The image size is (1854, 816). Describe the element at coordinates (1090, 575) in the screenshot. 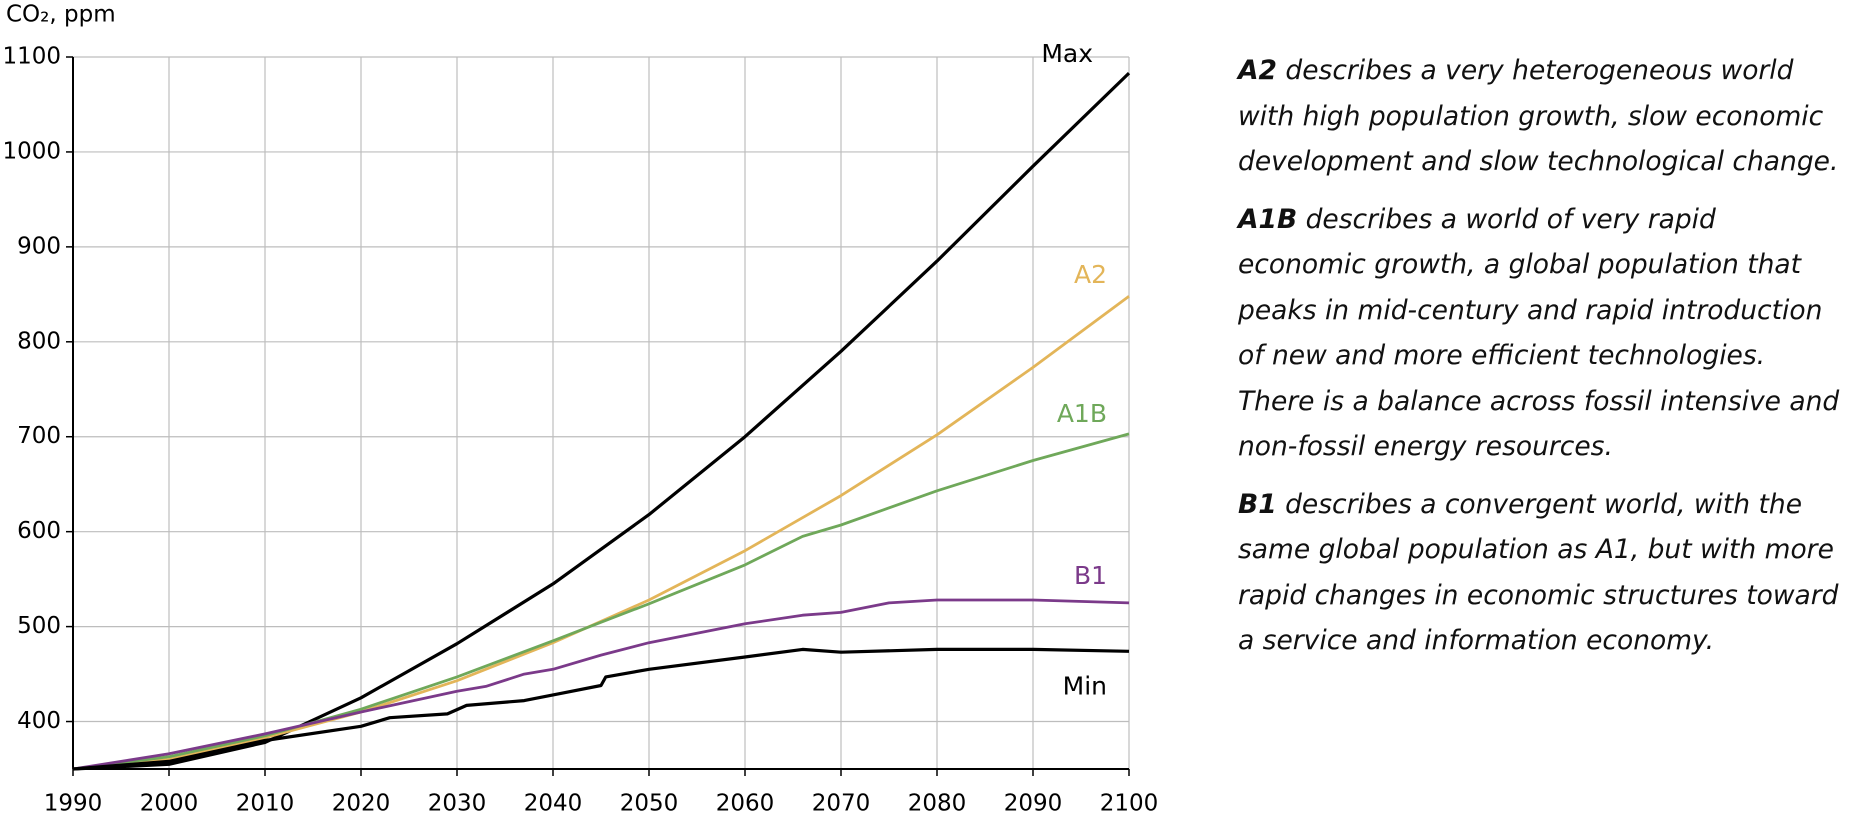

I see `series-label: B1` at that location.